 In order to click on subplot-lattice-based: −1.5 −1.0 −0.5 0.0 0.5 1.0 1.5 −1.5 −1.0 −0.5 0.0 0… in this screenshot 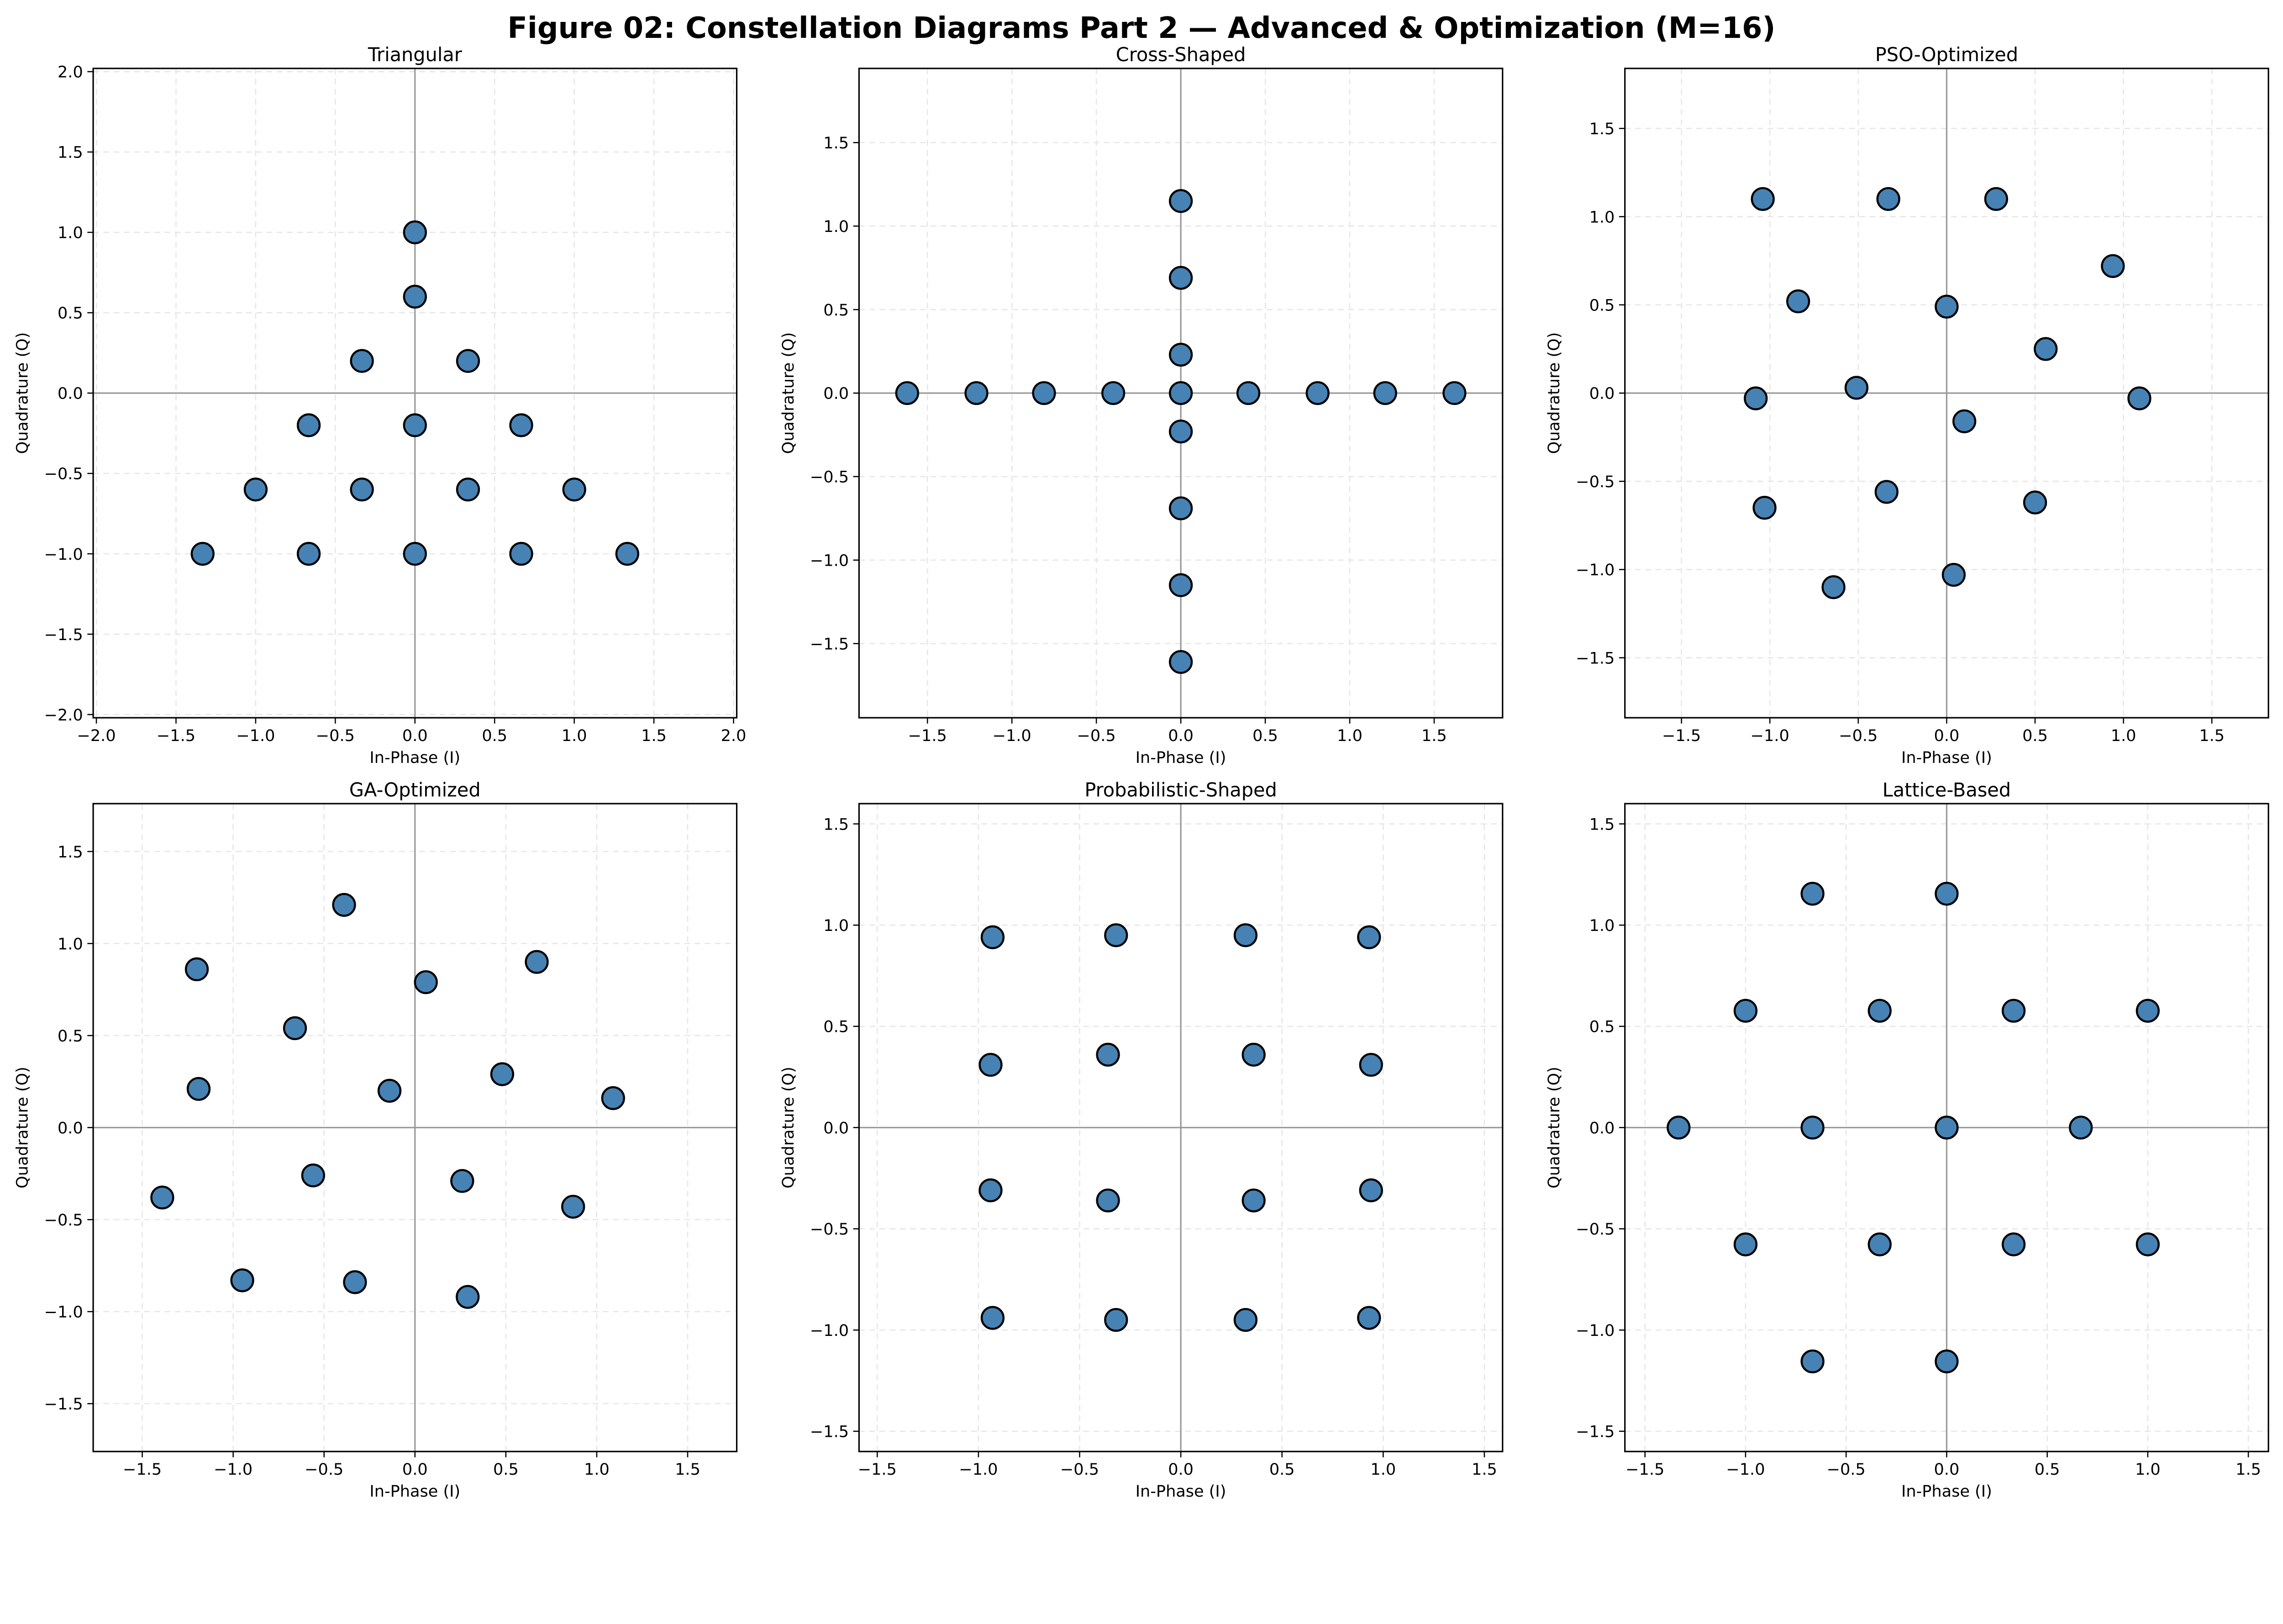, I will do `click(1907, 1140)`.